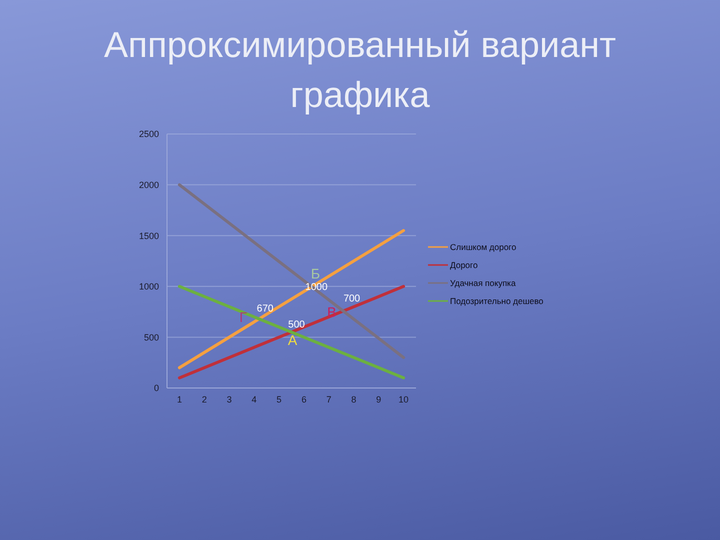  What do you see at coordinates (279, 399) in the screenshot?
I see `x-tick-label: 5` at bounding box center [279, 399].